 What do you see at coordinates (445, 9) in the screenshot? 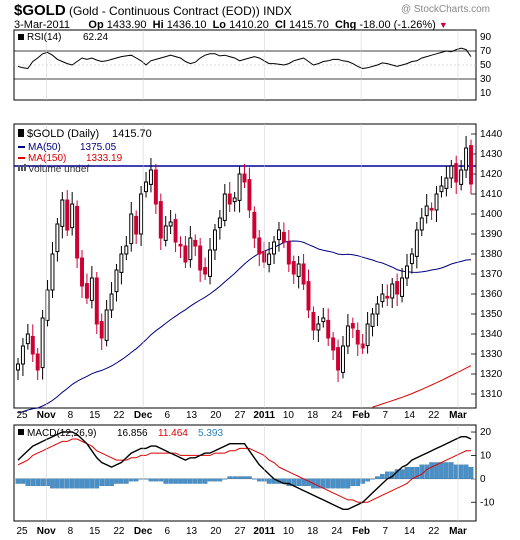
I see `watermark: @ StockCharts.com` at bounding box center [445, 9].